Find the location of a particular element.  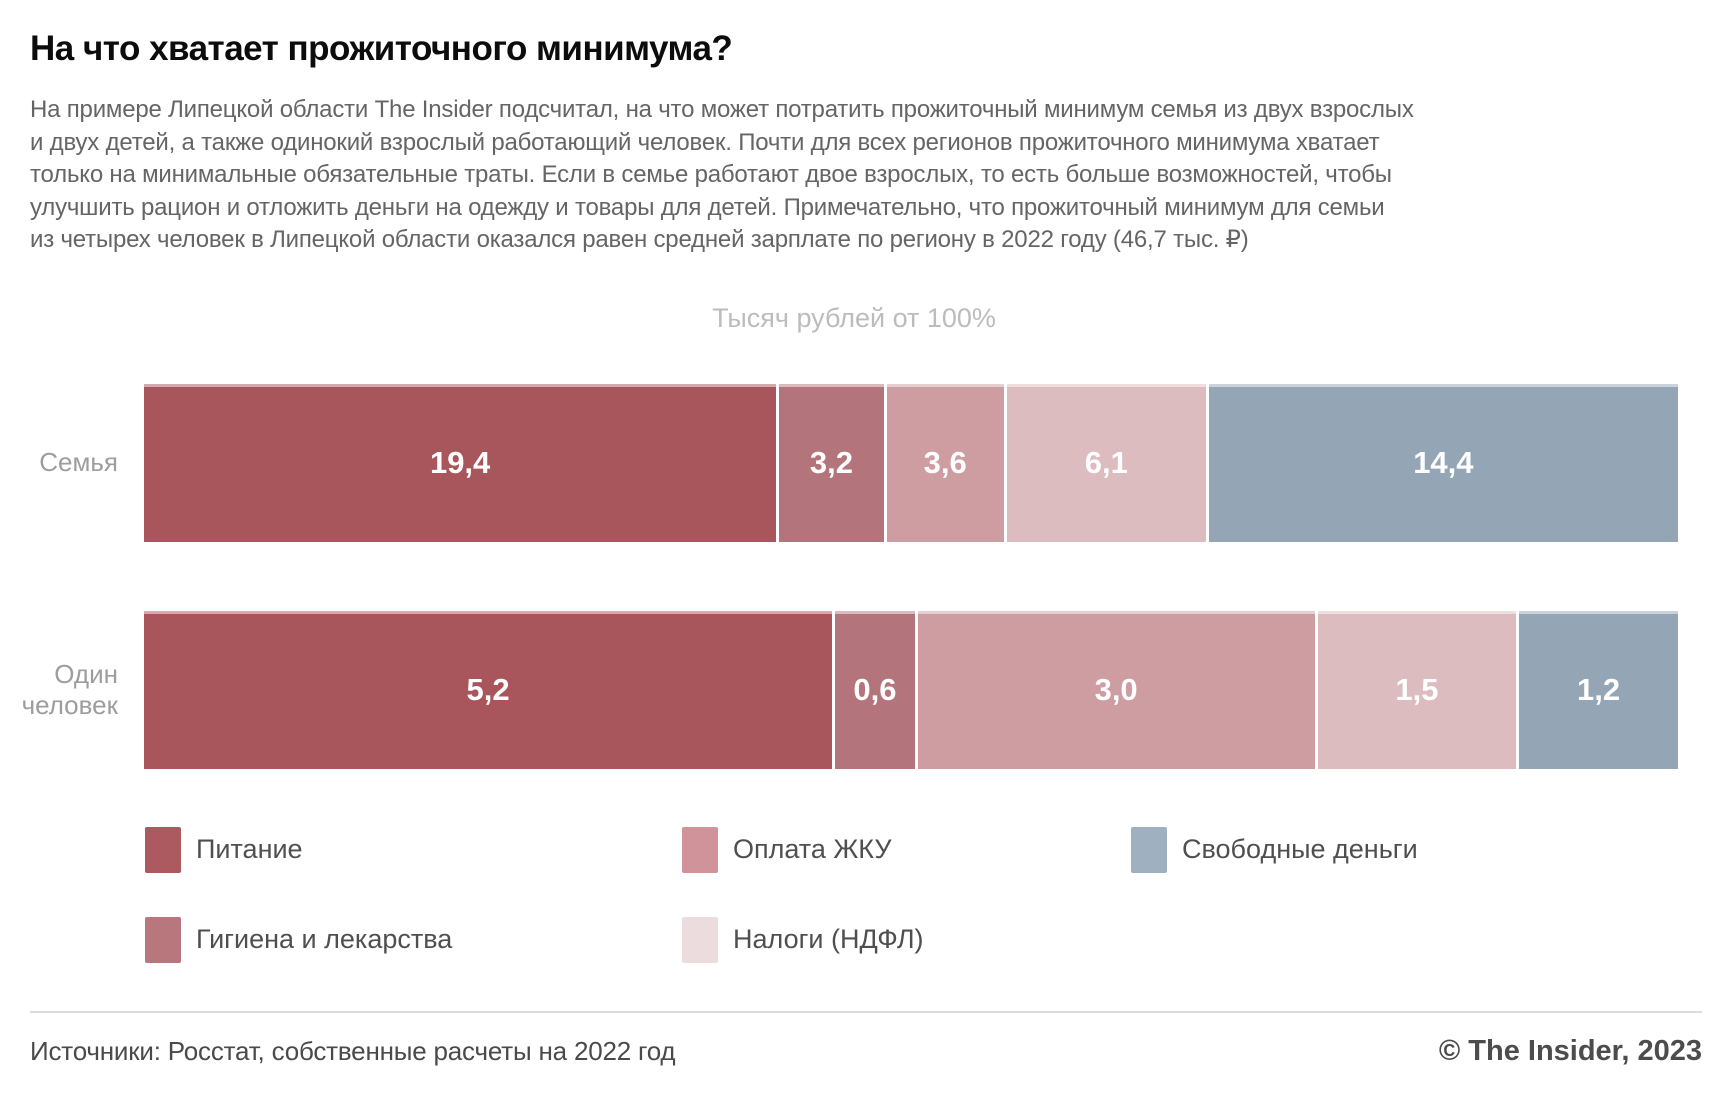

bar-segment-value: 3,0 is located at coordinates (1116, 689).